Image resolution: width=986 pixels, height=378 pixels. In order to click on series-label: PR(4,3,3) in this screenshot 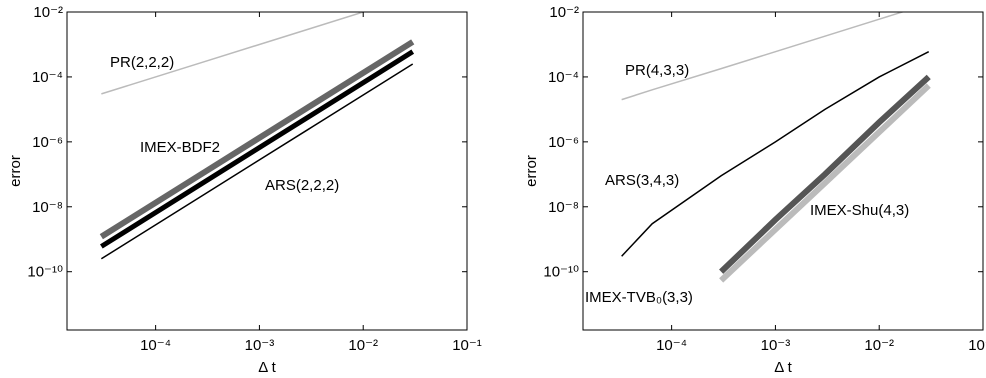, I will do `click(657, 70)`.